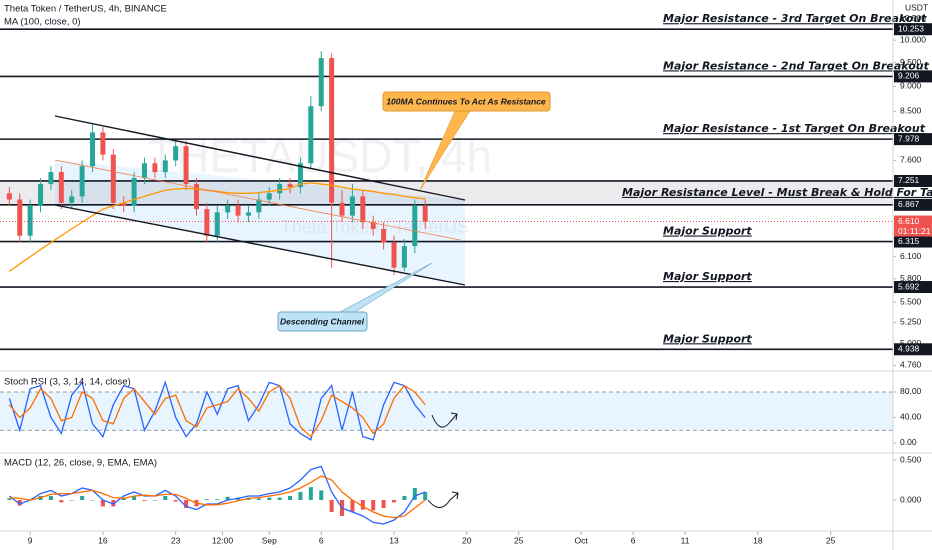 The height and width of the screenshot is (550, 932). Describe the element at coordinates (909, 286) in the screenshot. I see `level-price-label: 5.692` at that location.